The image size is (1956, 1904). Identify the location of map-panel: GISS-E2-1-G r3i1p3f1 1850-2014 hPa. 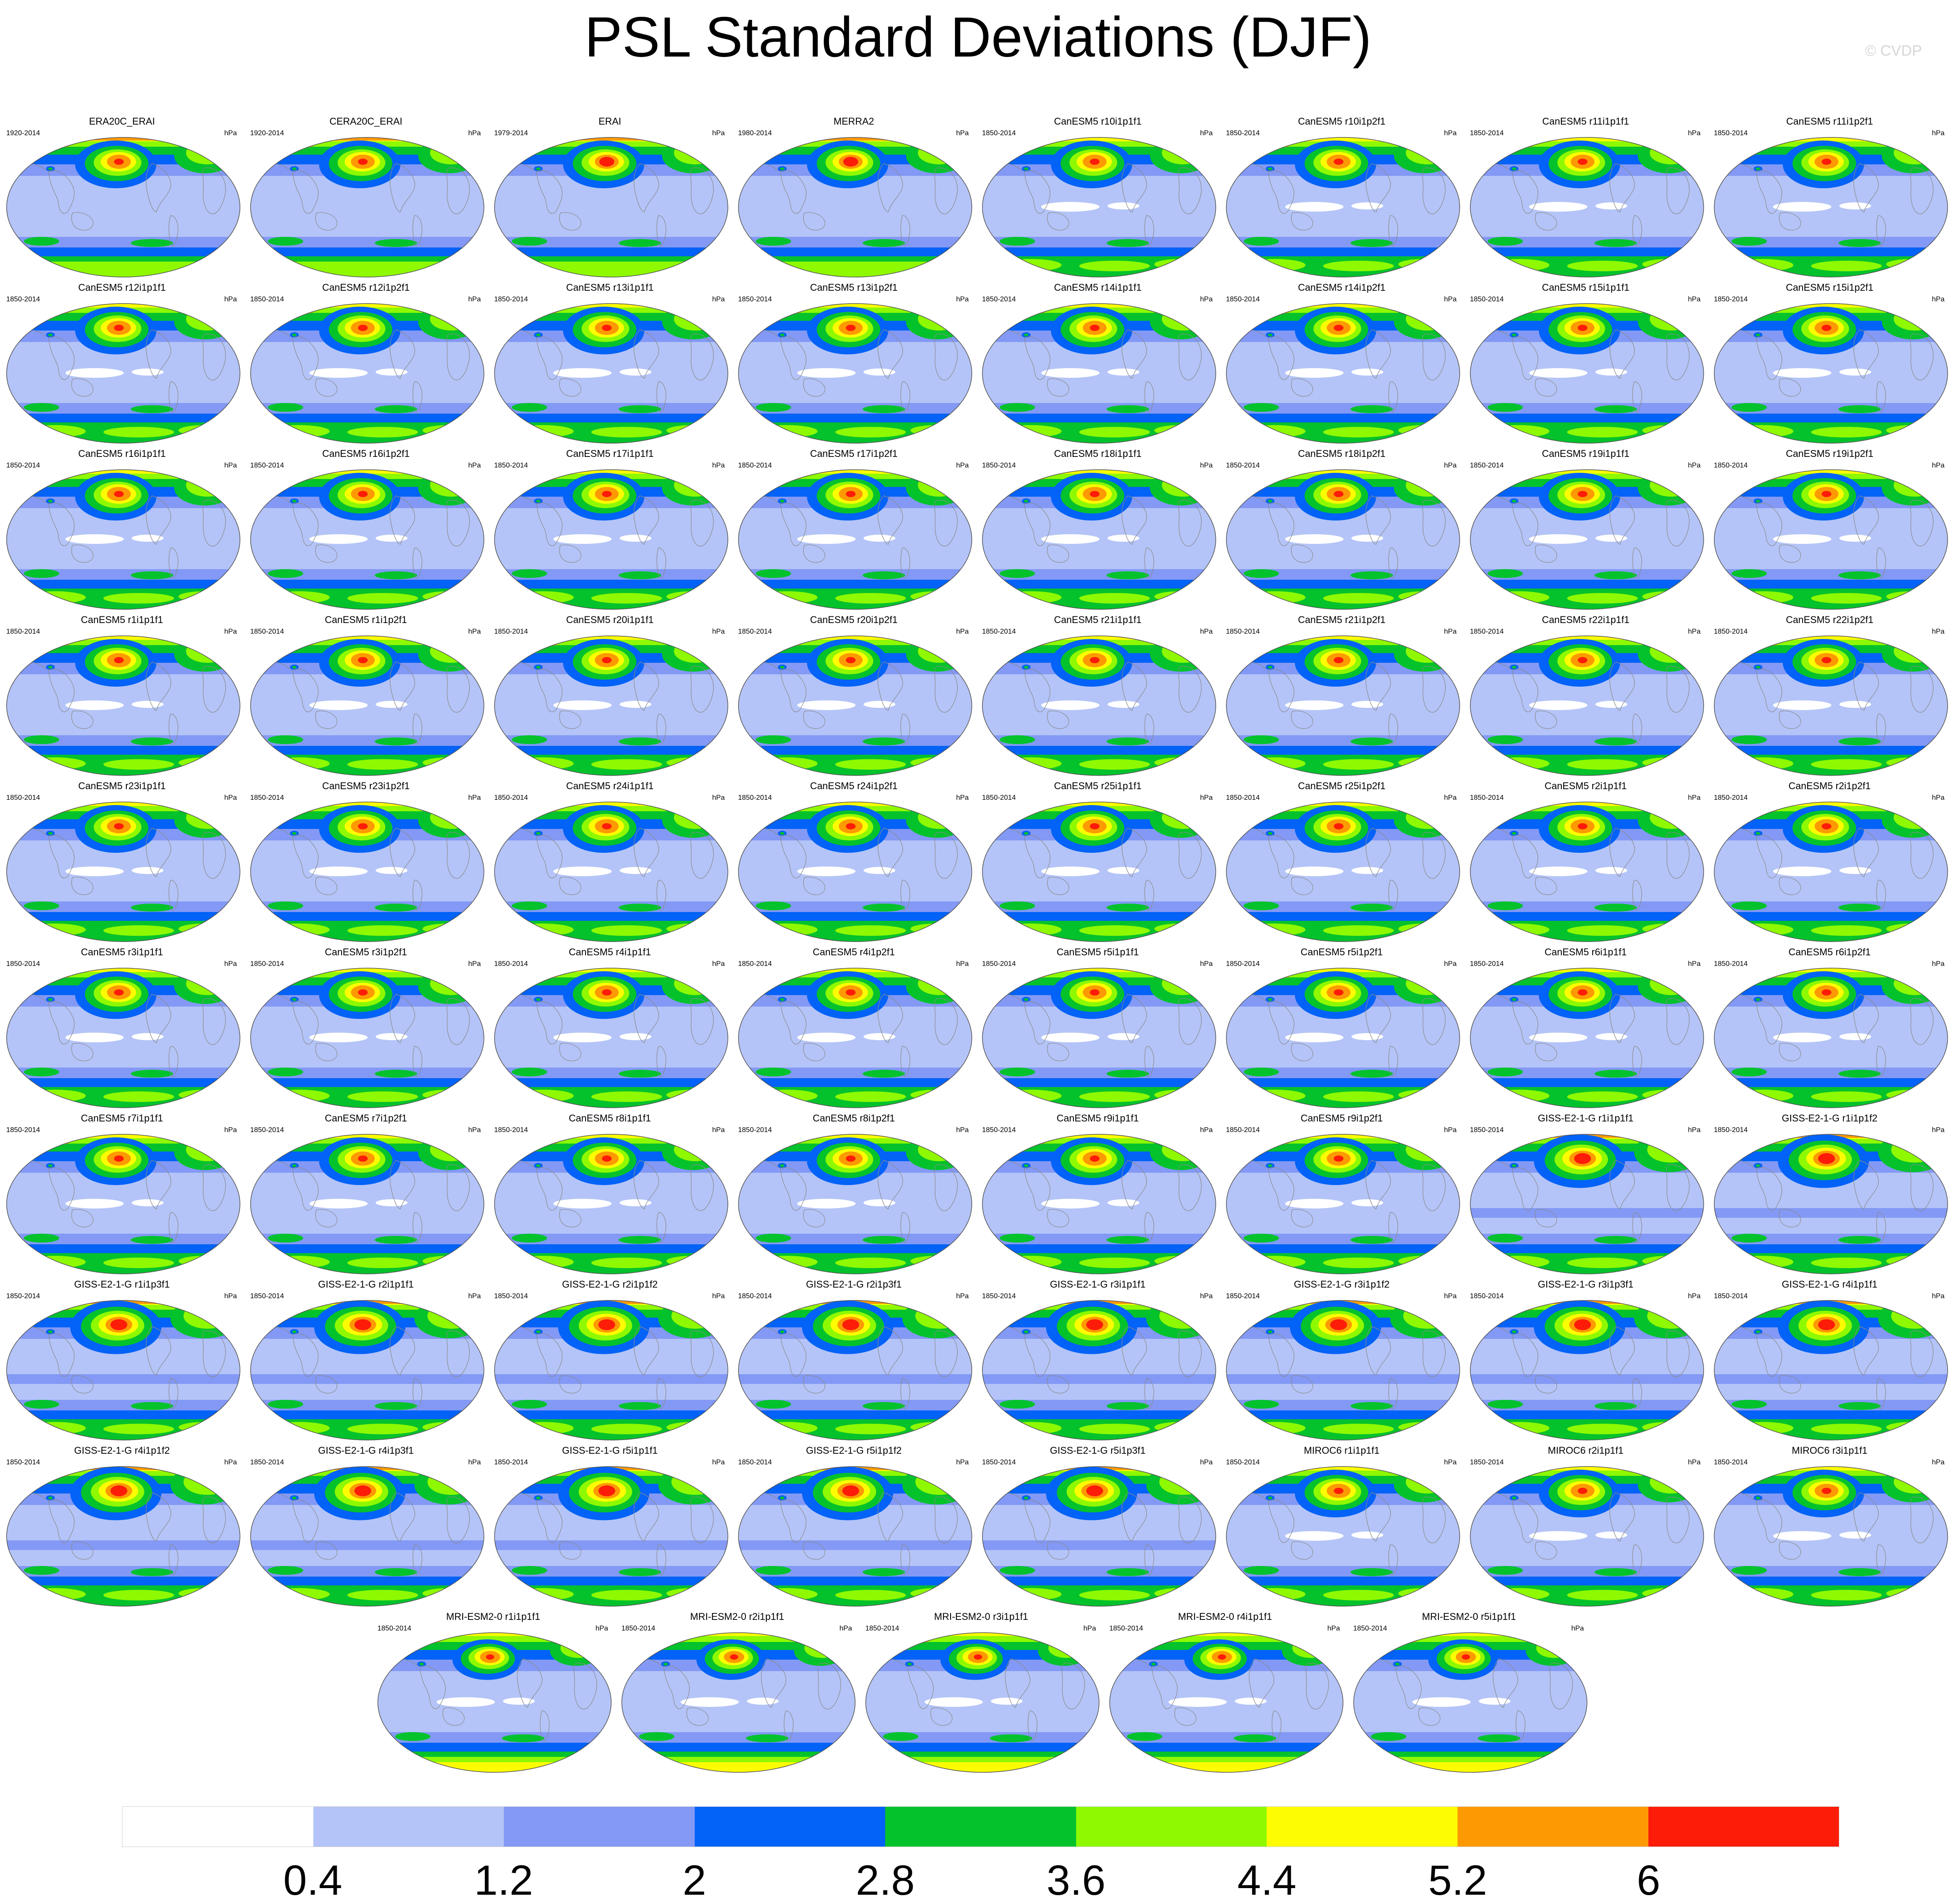
(1586, 1360).